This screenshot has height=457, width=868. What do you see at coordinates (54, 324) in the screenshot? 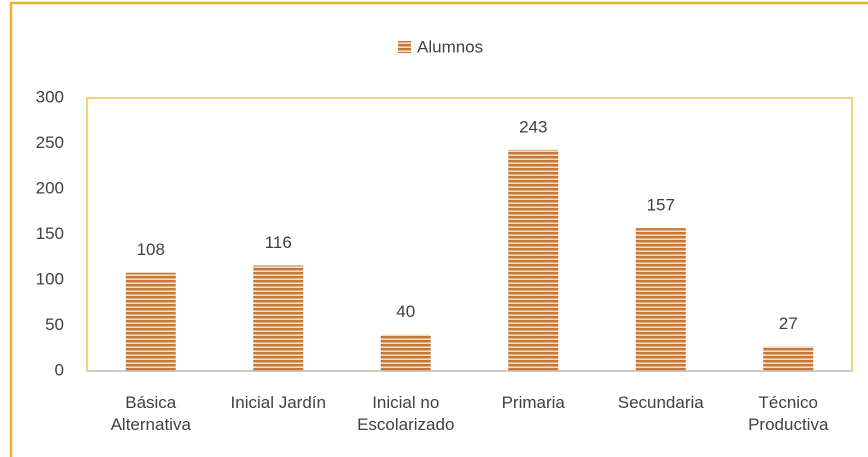
I see `y-tick-label: 50` at bounding box center [54, 324].